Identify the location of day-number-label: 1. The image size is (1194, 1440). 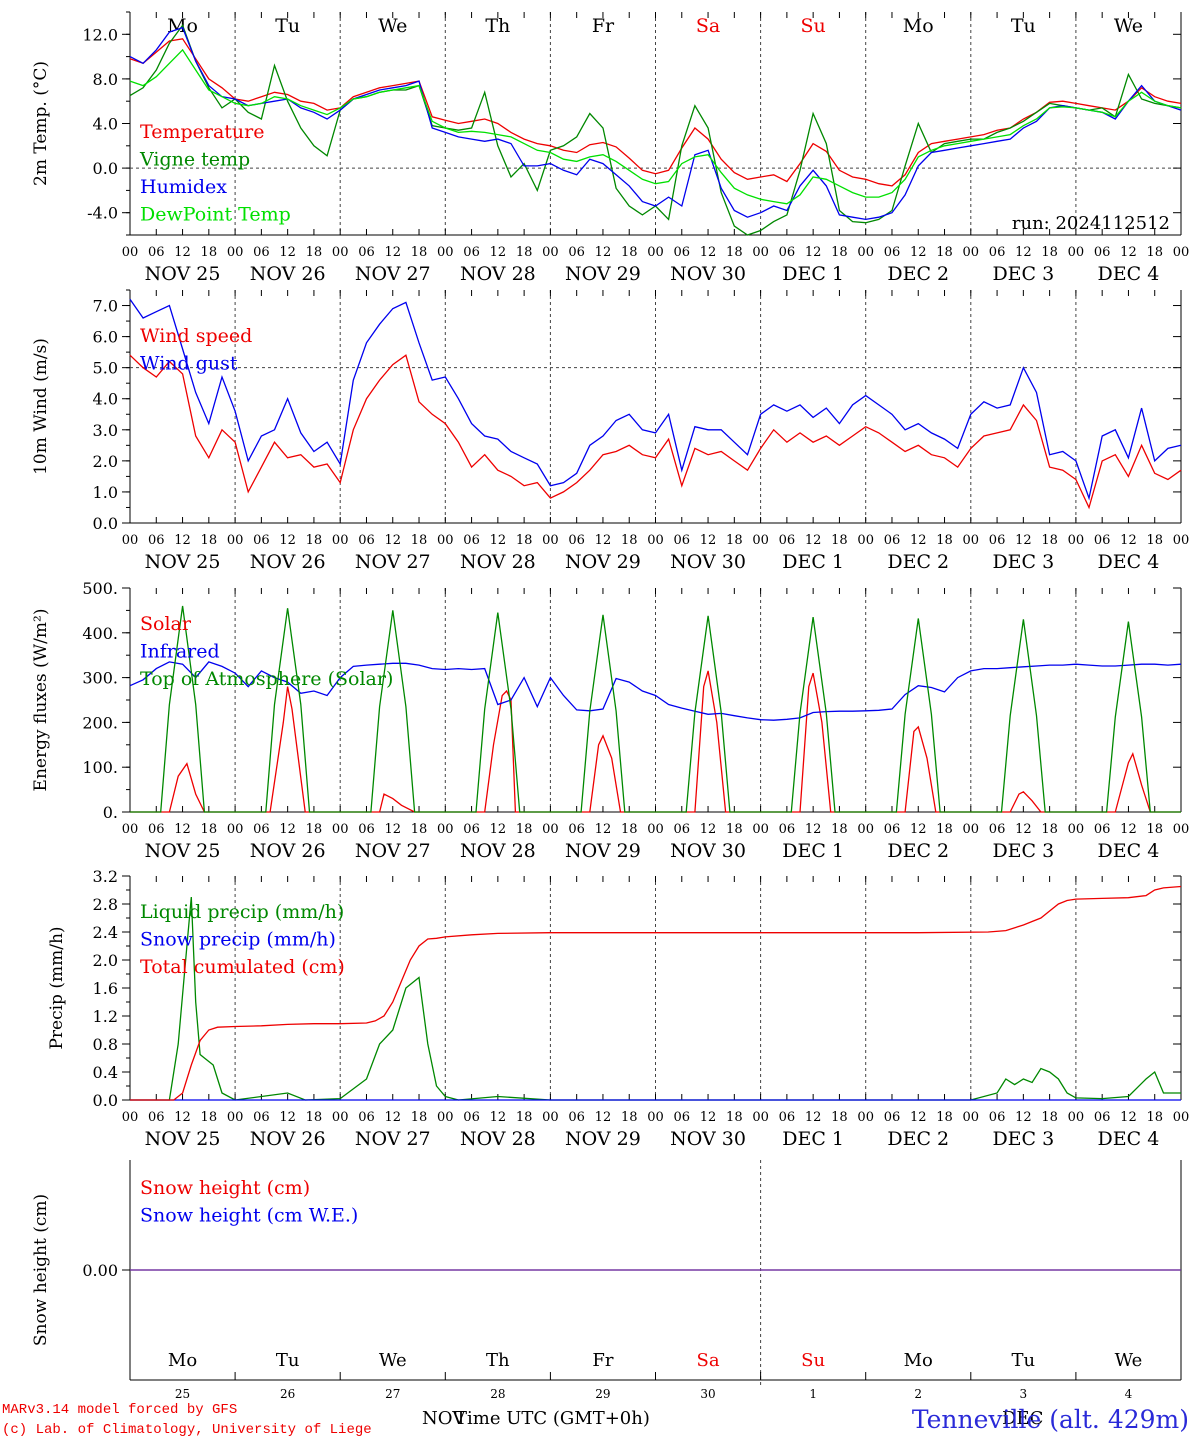
(813, 1394).